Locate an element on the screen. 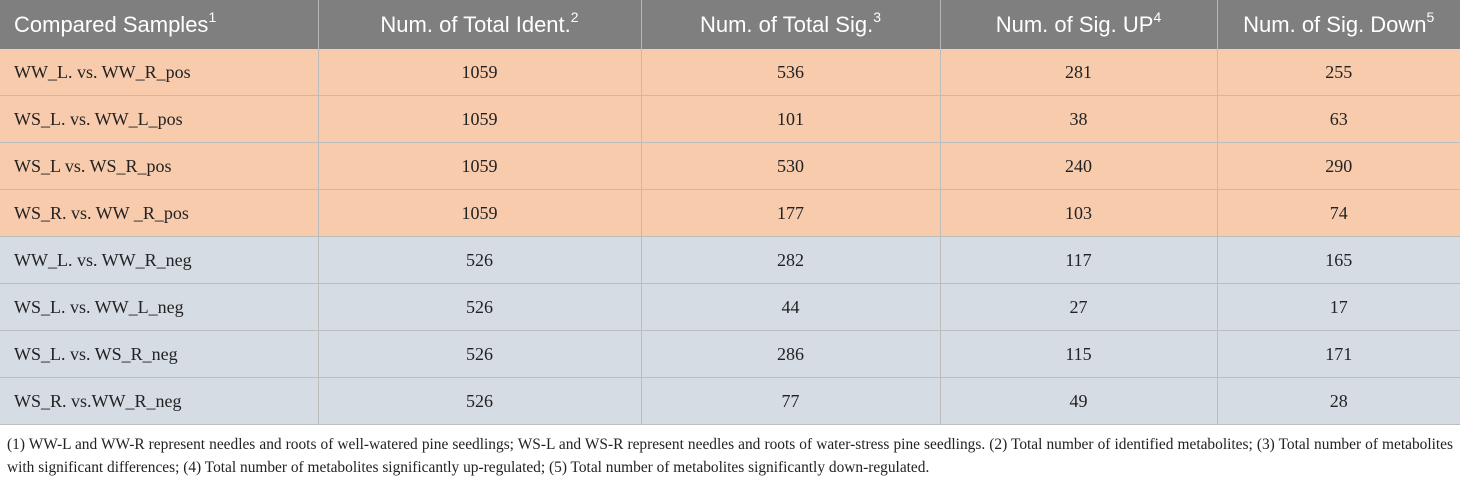 Image resolution: width=1460 pixels, height=485 pixels. compared-samples-cell: WS_L vs. WS_R_pos is located at coordinates (159, 166).